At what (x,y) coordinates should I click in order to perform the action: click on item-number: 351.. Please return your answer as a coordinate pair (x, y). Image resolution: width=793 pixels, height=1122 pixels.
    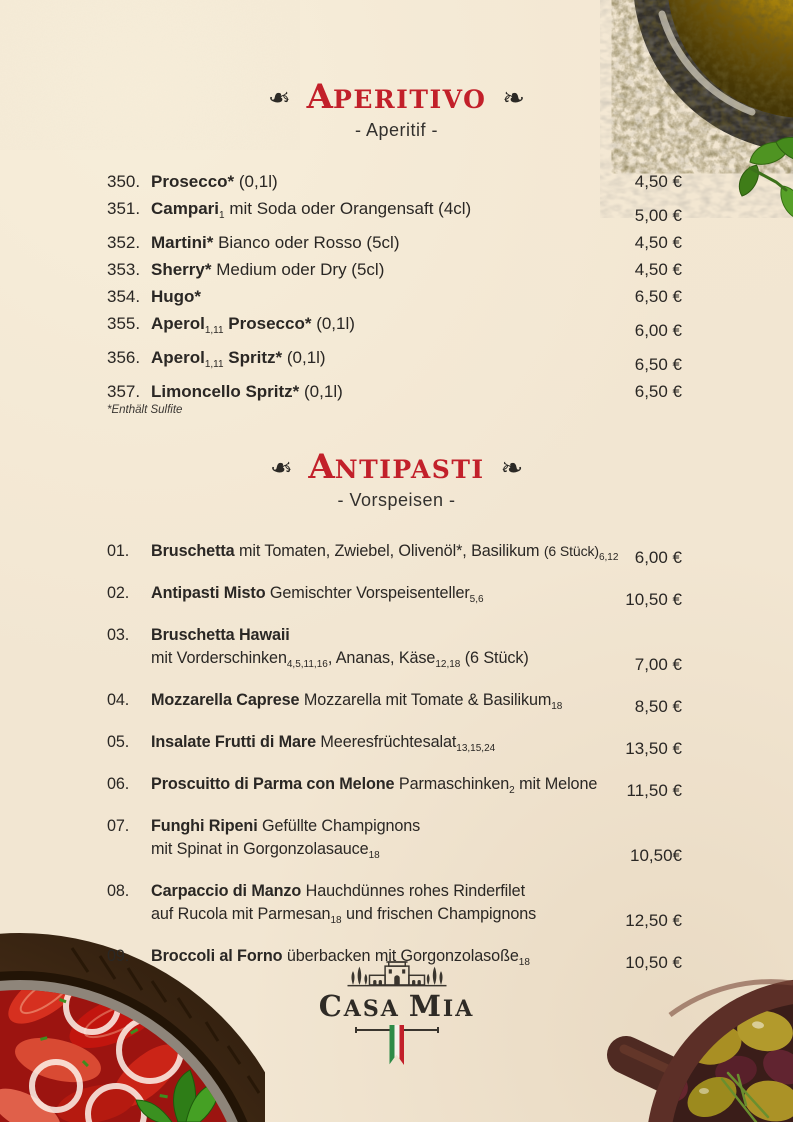
    Looking at the image, I should click on (124, 208).